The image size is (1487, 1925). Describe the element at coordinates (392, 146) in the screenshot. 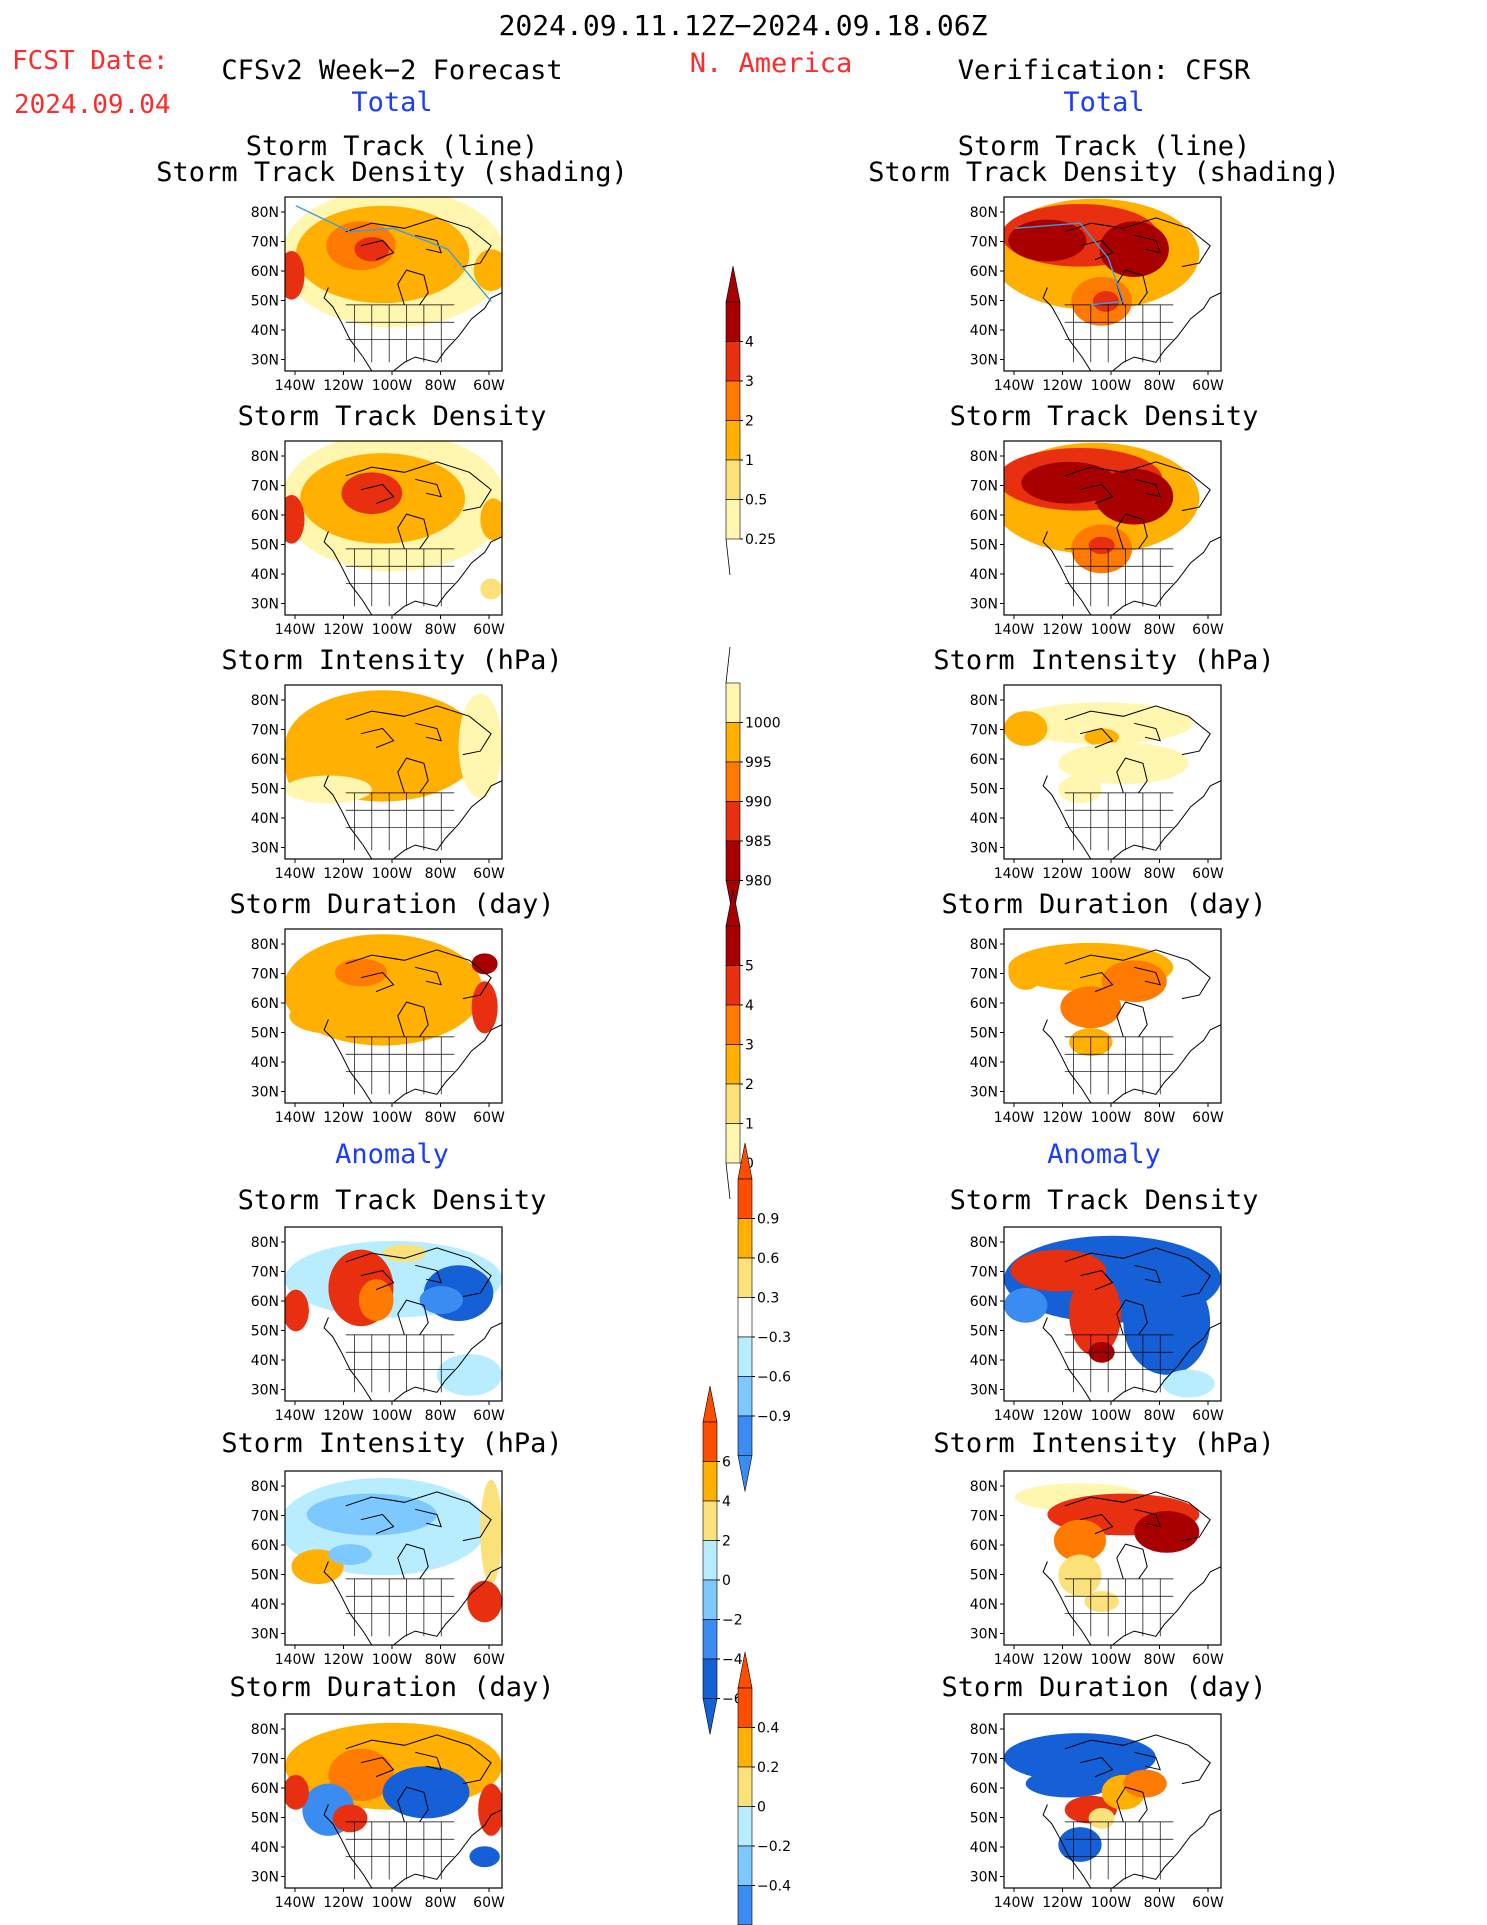

I see `panel-title-track-line-left: Storm Track (line)` at that location.